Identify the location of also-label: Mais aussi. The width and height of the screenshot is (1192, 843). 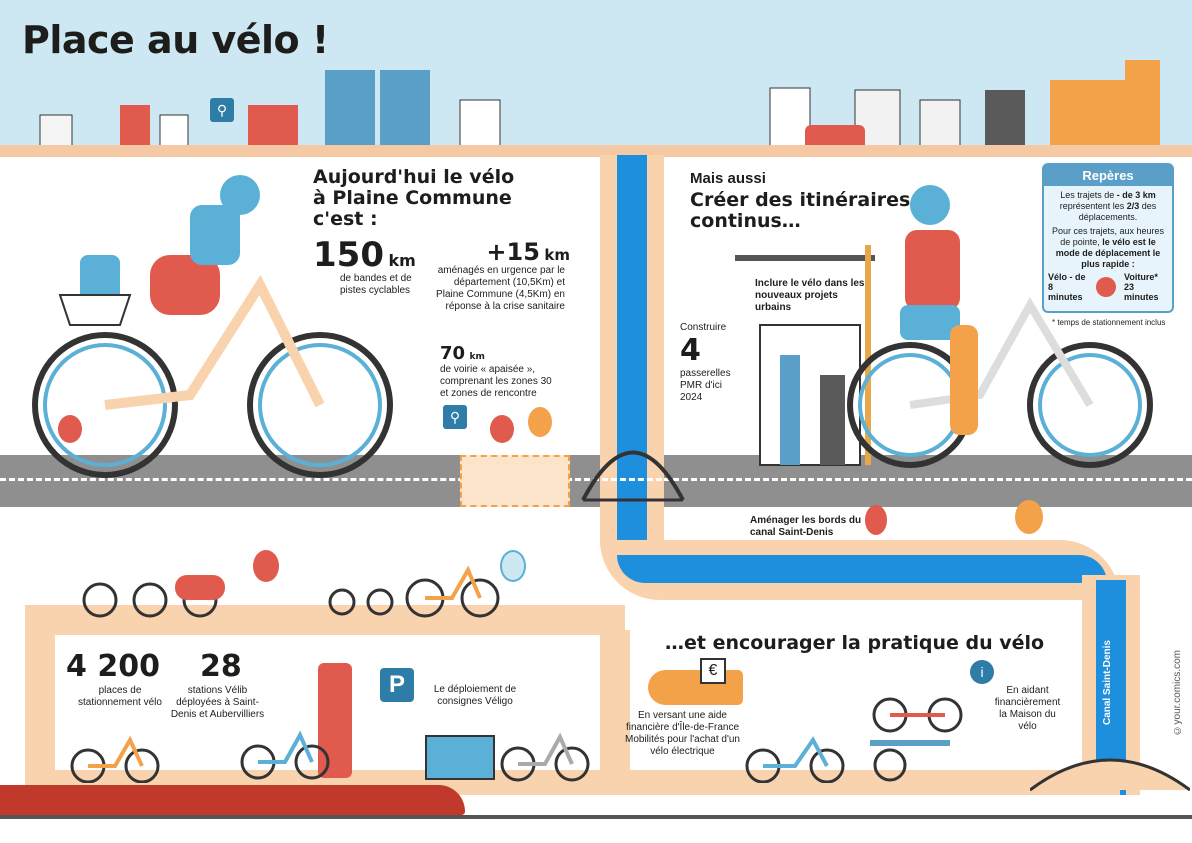
(728, 178).